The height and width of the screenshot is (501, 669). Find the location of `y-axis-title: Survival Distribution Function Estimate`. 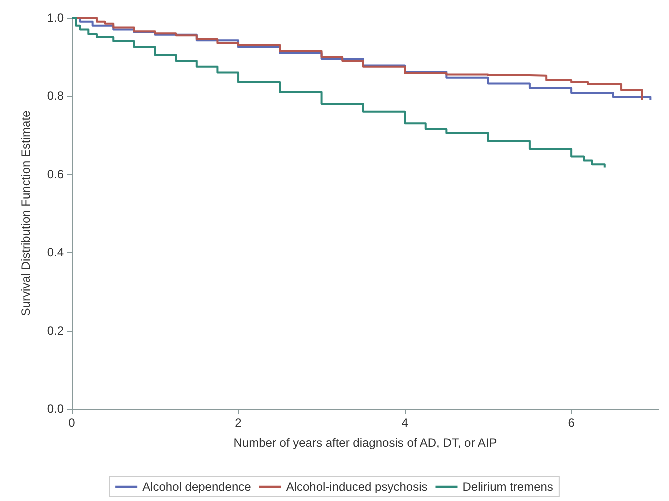

y-axis-title: Survival Distribution Function Estimate is located at coordinates (26, 213).